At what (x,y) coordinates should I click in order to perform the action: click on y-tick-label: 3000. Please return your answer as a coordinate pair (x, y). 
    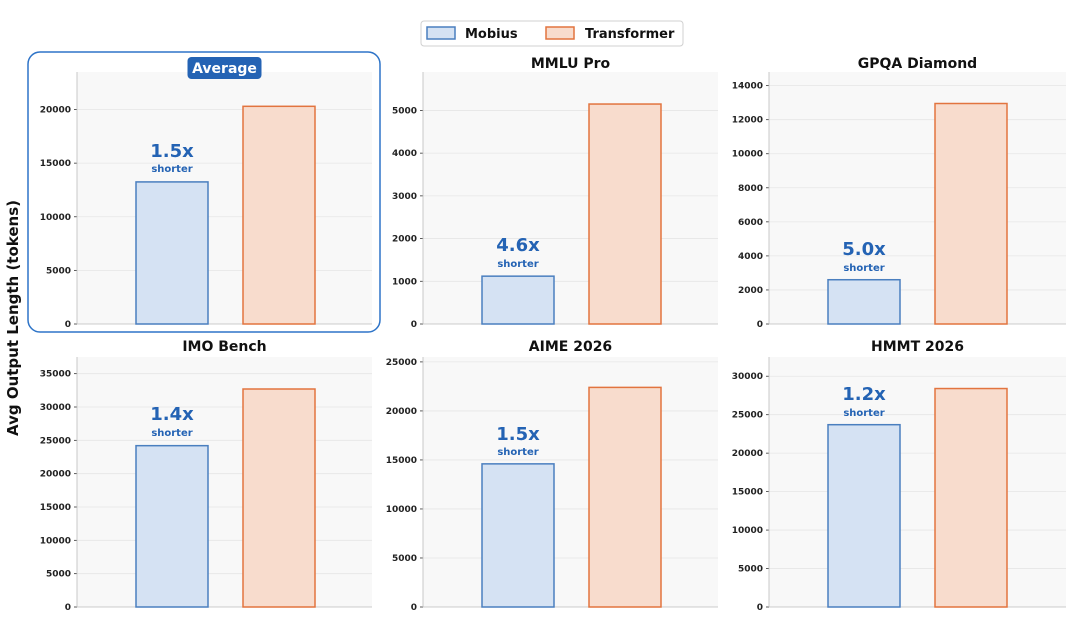
    Looking at the image, I should click on (404, 197).